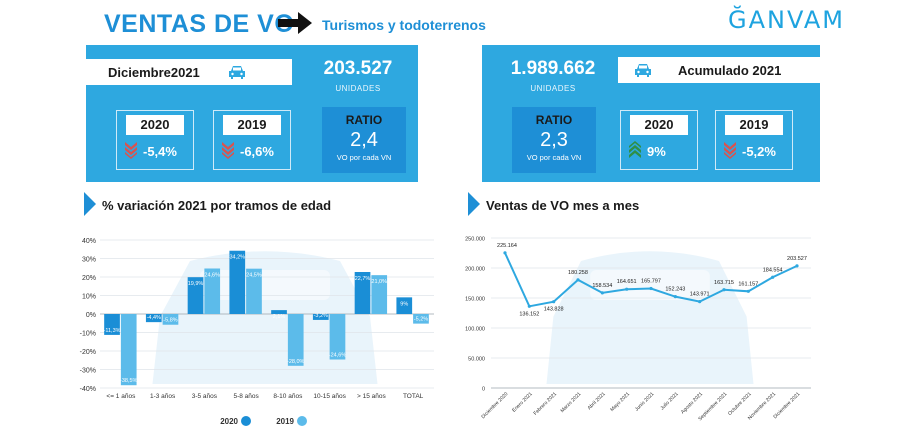 Image resolution: width=900 pixels, height=432 pixels. I want to click on y-tick-label: 150.000, so click(475, 300).